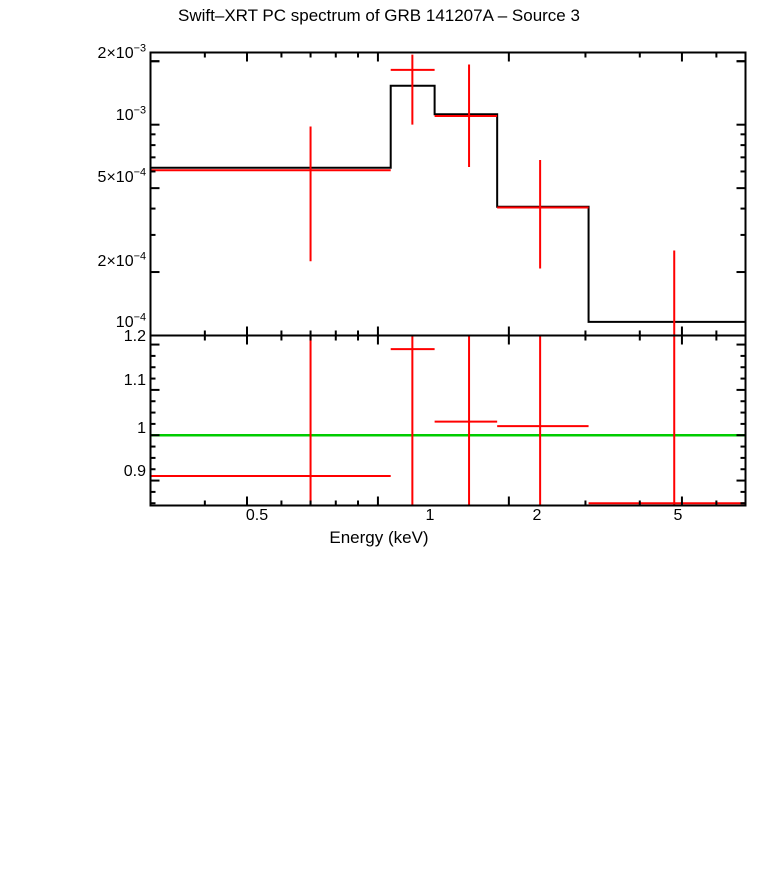 This screenshot has width=758, height=890. I want to click on xtick-0: 0.5, so click(257, 515).